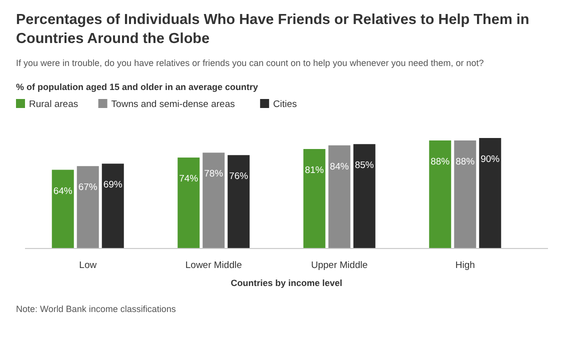  Describe the element at coordinates (339, 265) in the screenshot. I see `x-tick-label: Upper Middle` at that location.